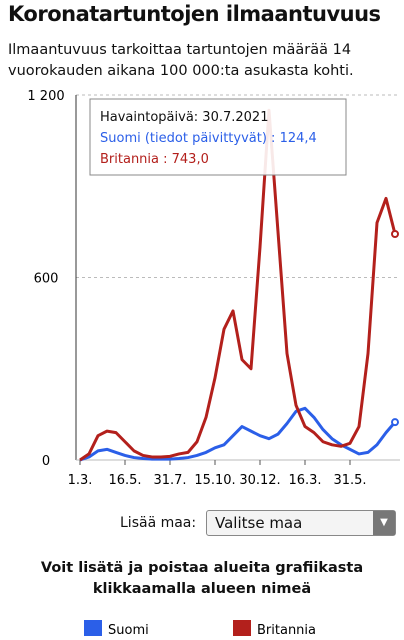 The height and width of the screenshot is (640, 404). Describe the element at coordinates (214, 480) in the screenshot. I see `x-tick-label: 15.10.` at that location.